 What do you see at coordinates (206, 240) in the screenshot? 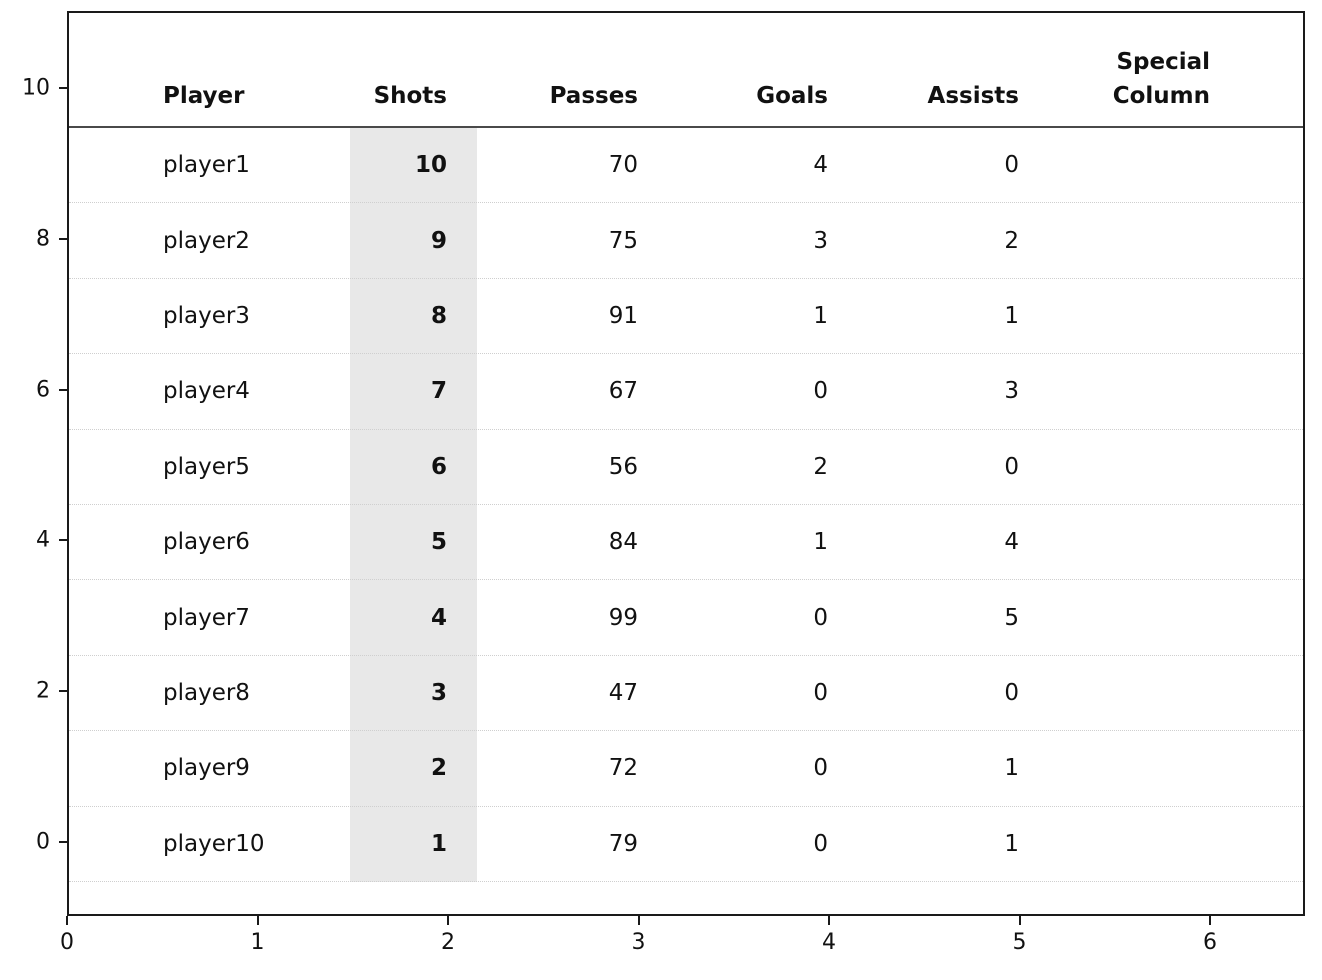
I see `cell-player: player2` at bounding box center [206, 240].